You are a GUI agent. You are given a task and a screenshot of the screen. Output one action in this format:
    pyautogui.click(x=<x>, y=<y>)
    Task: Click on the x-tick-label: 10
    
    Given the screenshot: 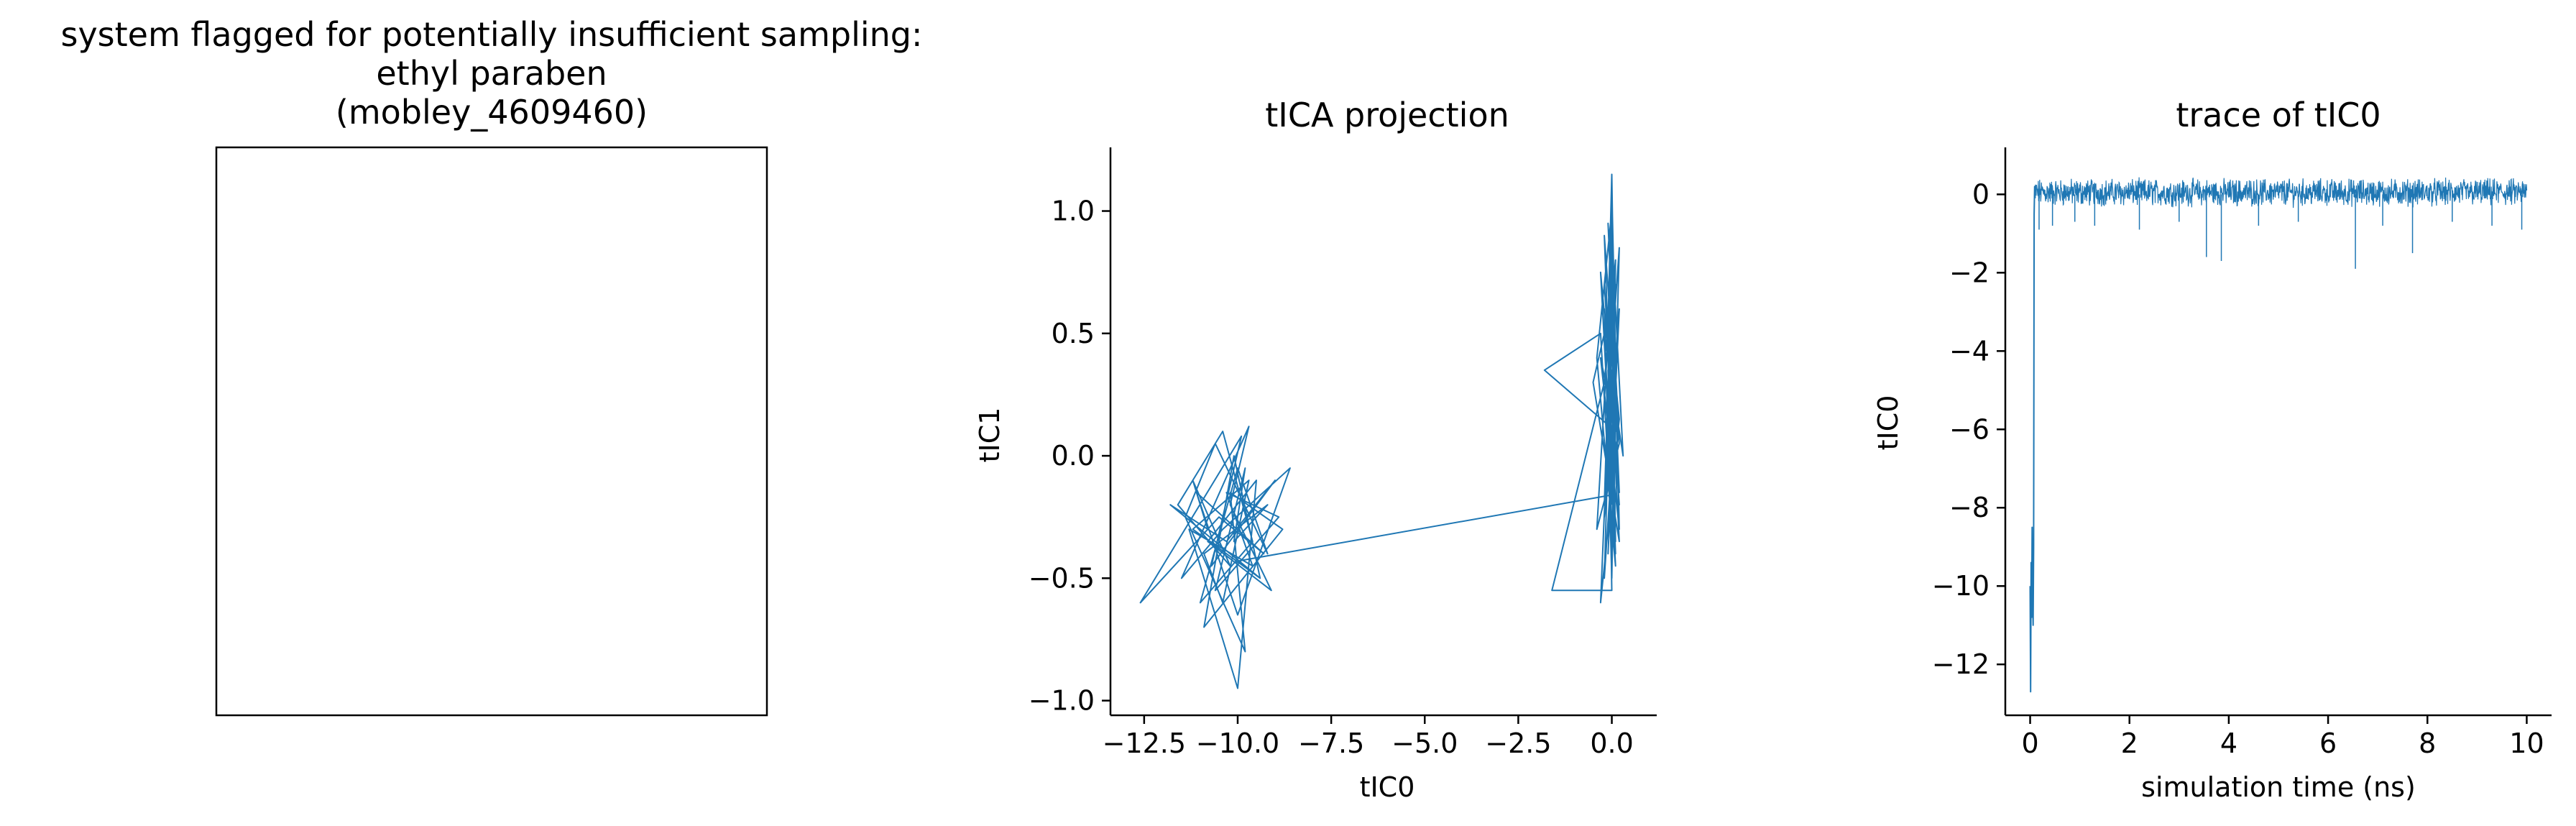 What is the action you would take?
    pyautogui.click(x=2526, y=743)
    